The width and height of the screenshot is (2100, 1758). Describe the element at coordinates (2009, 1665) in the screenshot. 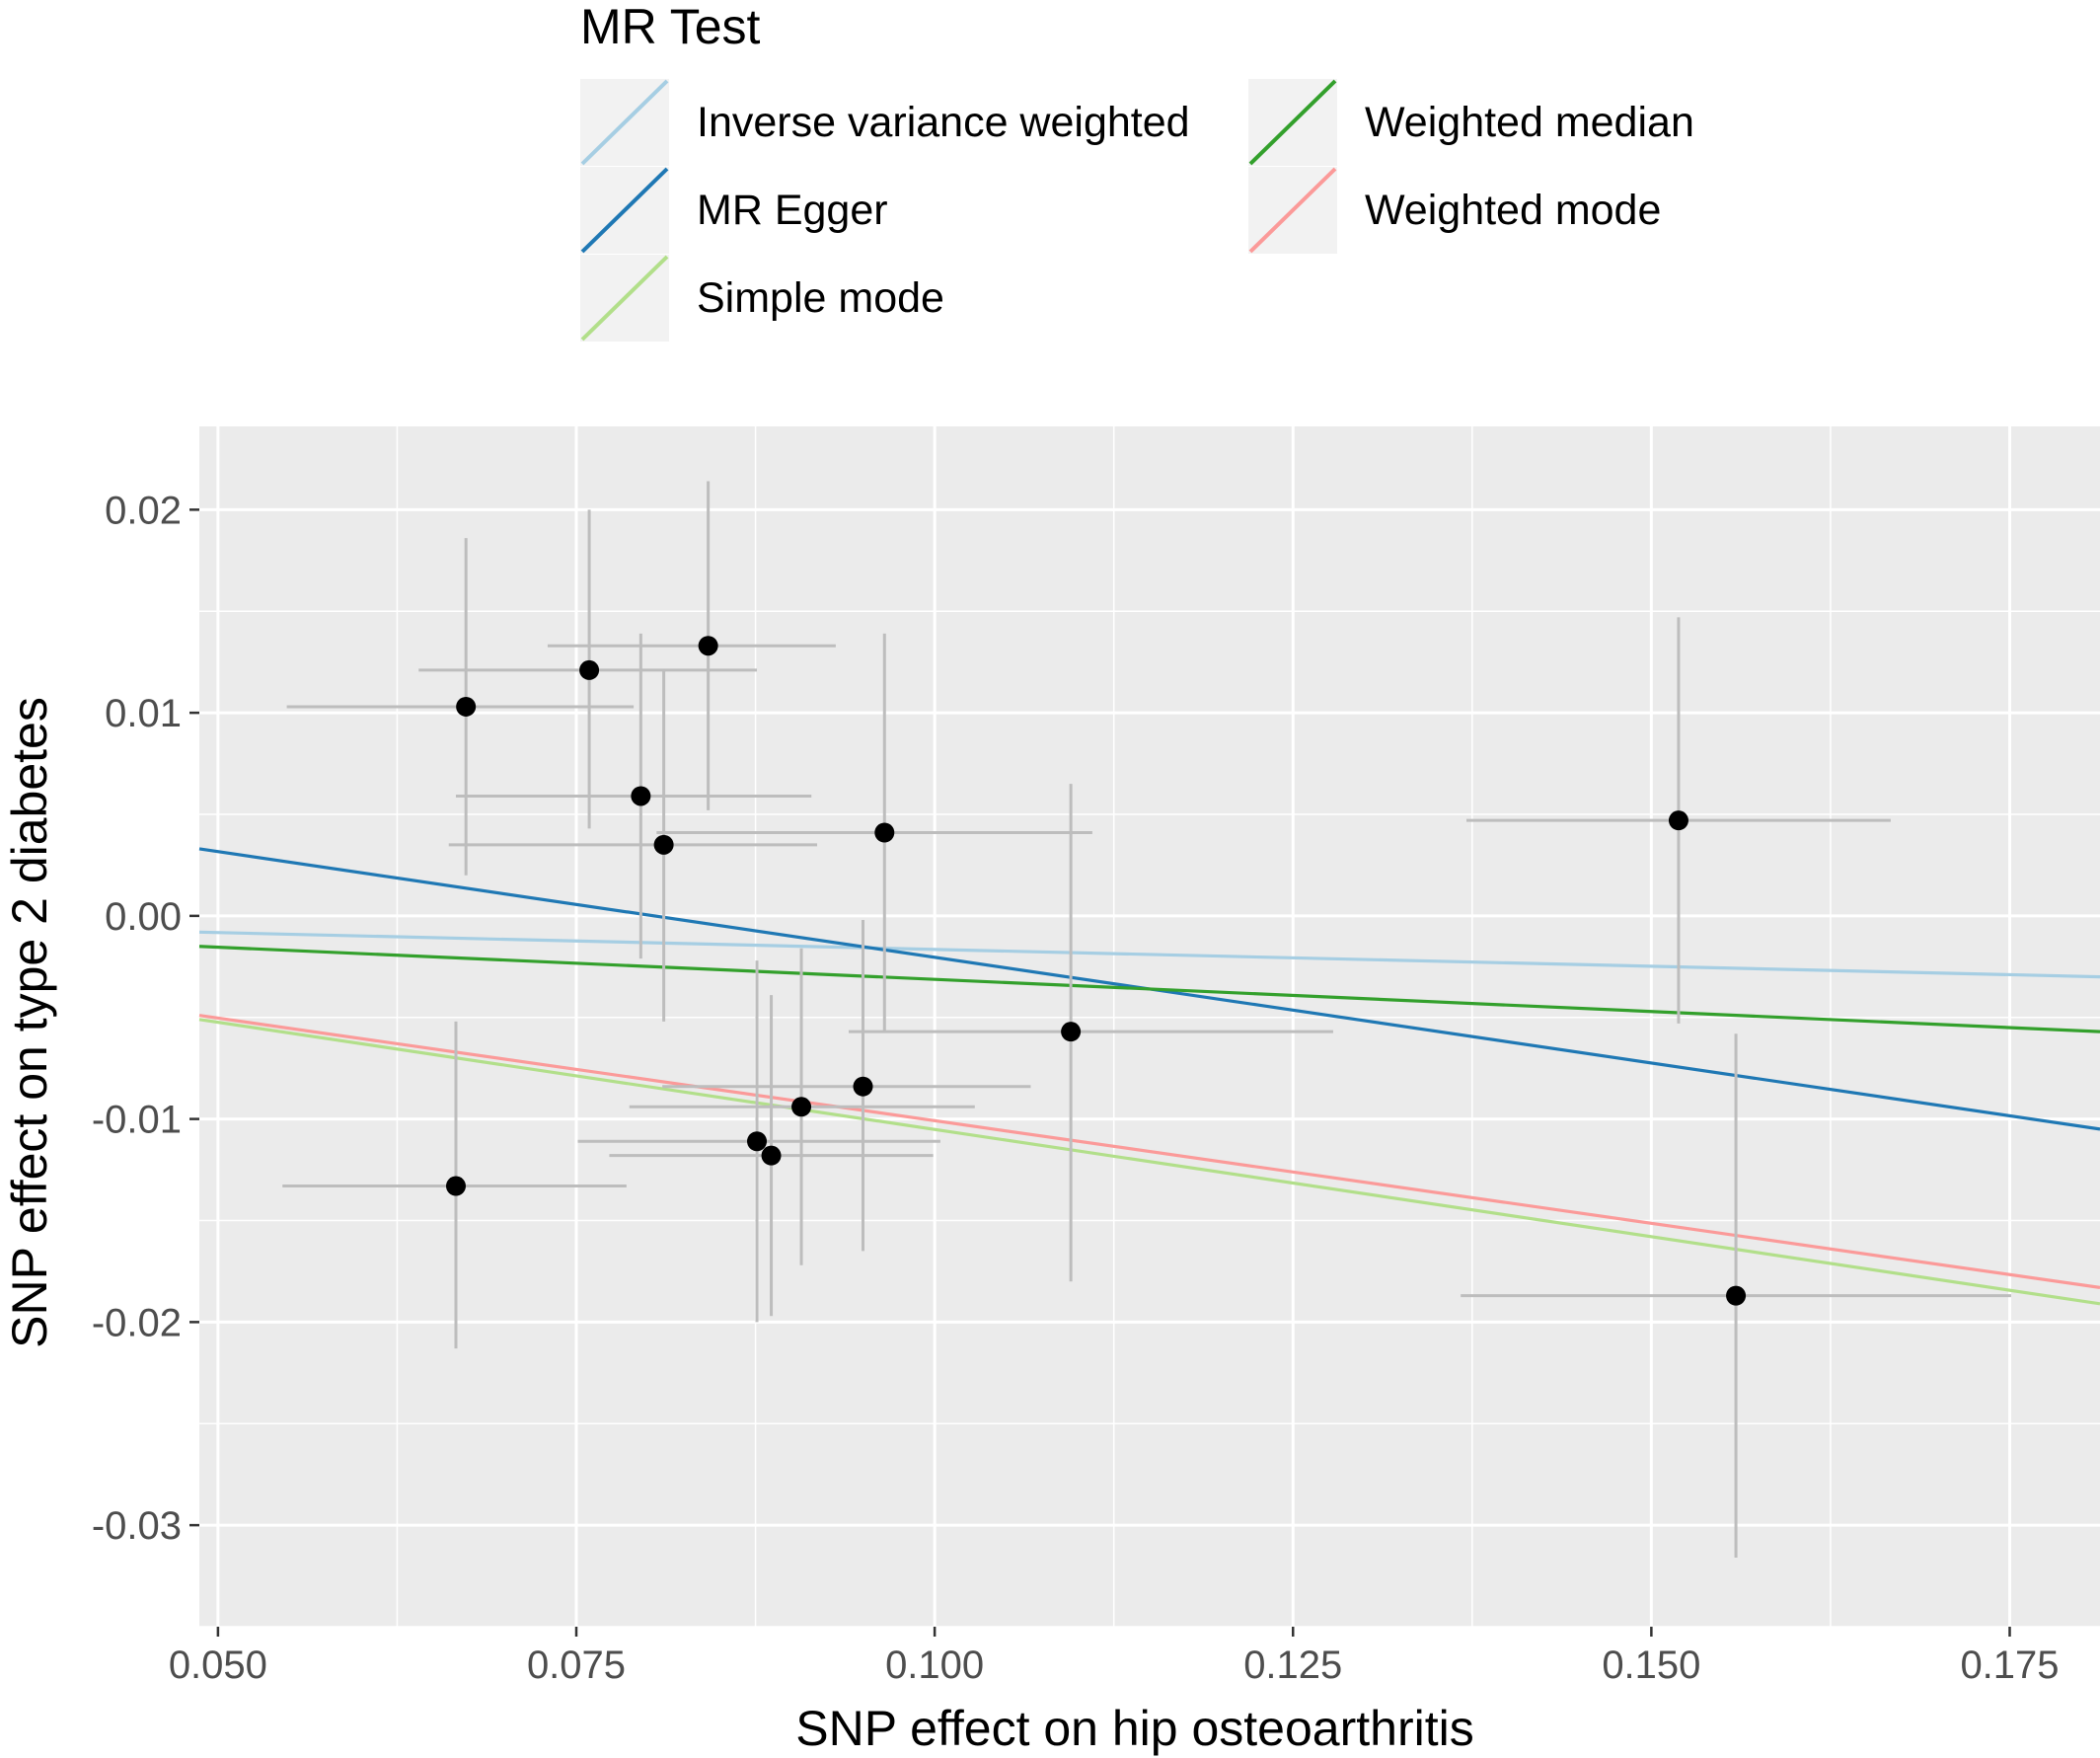

I see `x-tick-label: 0.175` at that location.